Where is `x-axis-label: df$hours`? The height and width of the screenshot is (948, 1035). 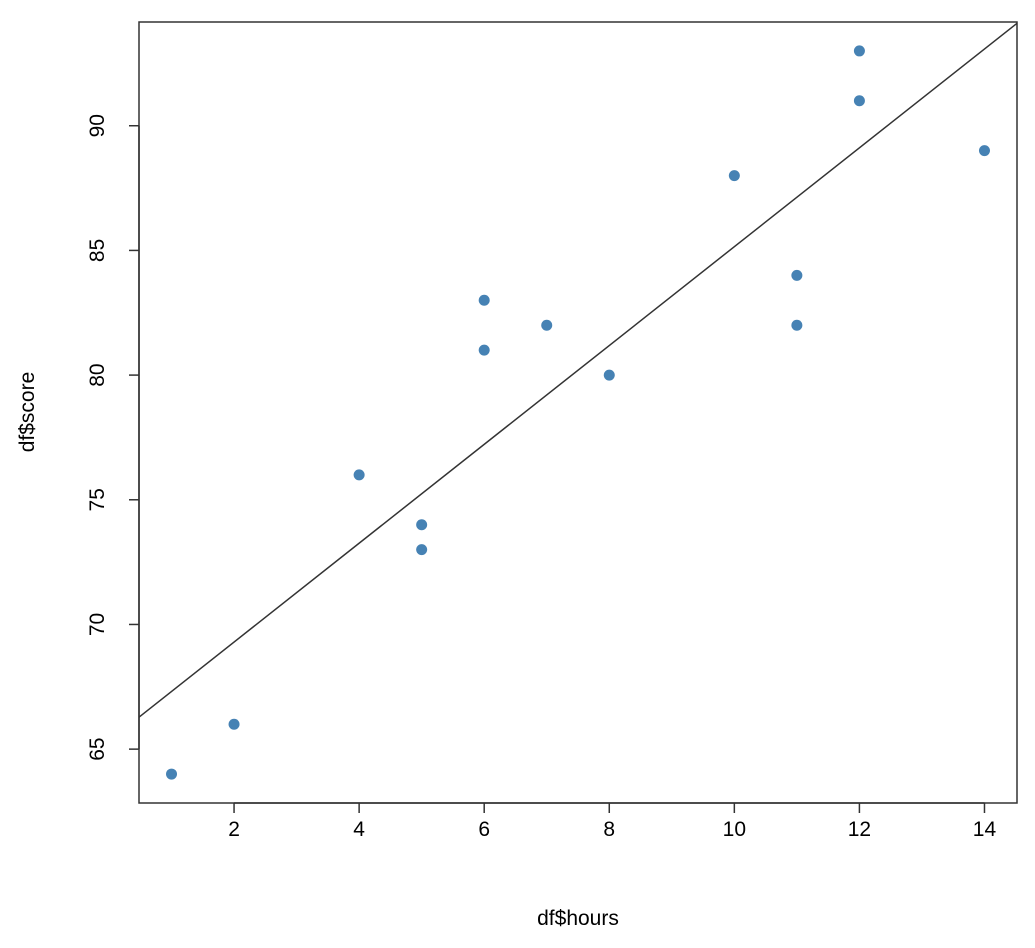 x-axis-label: df$hours is located at coordinates (578, 918).